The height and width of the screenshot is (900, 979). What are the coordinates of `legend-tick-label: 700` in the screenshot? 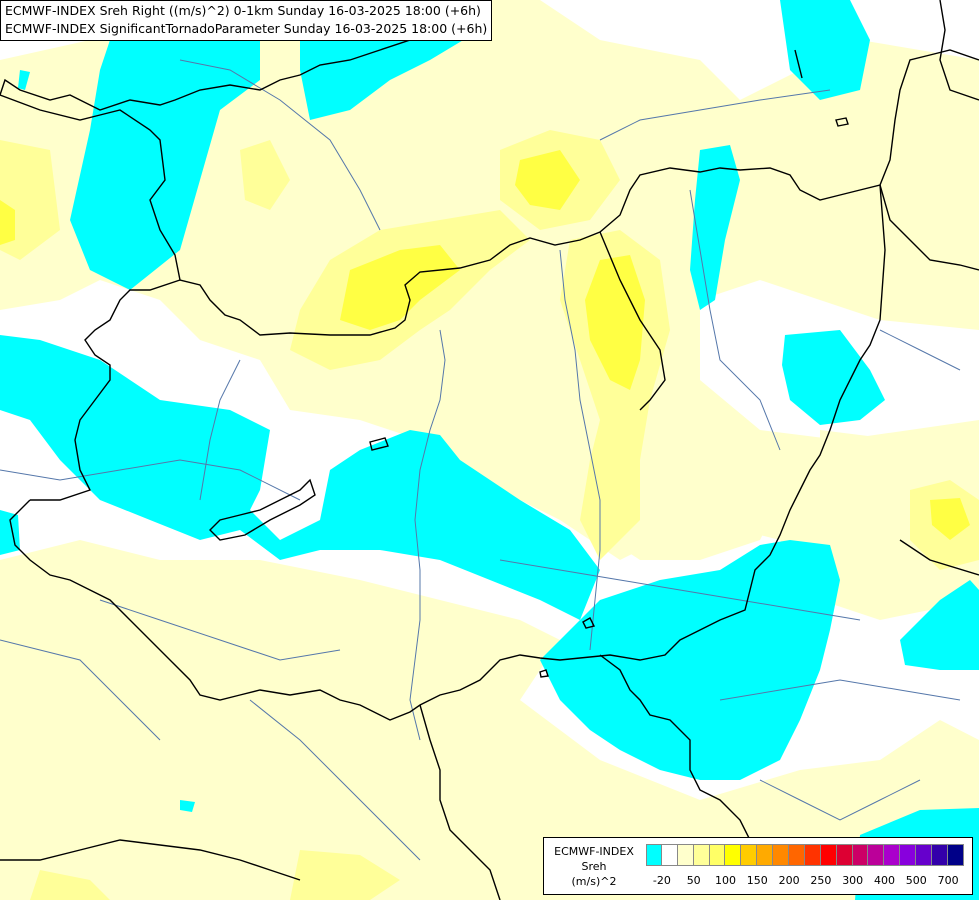 It's located at (948, 880).